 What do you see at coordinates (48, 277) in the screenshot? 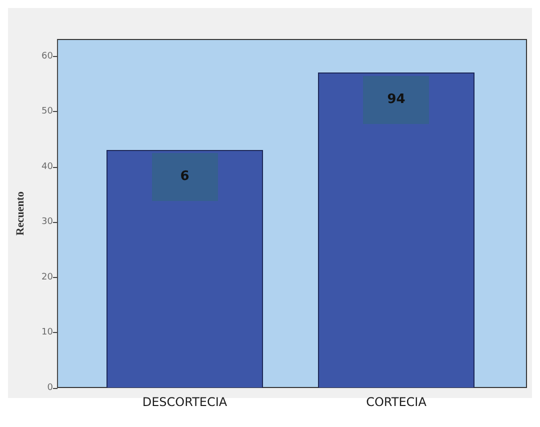
I see `y-tick-label: 20` at bounding box center [48, 277].